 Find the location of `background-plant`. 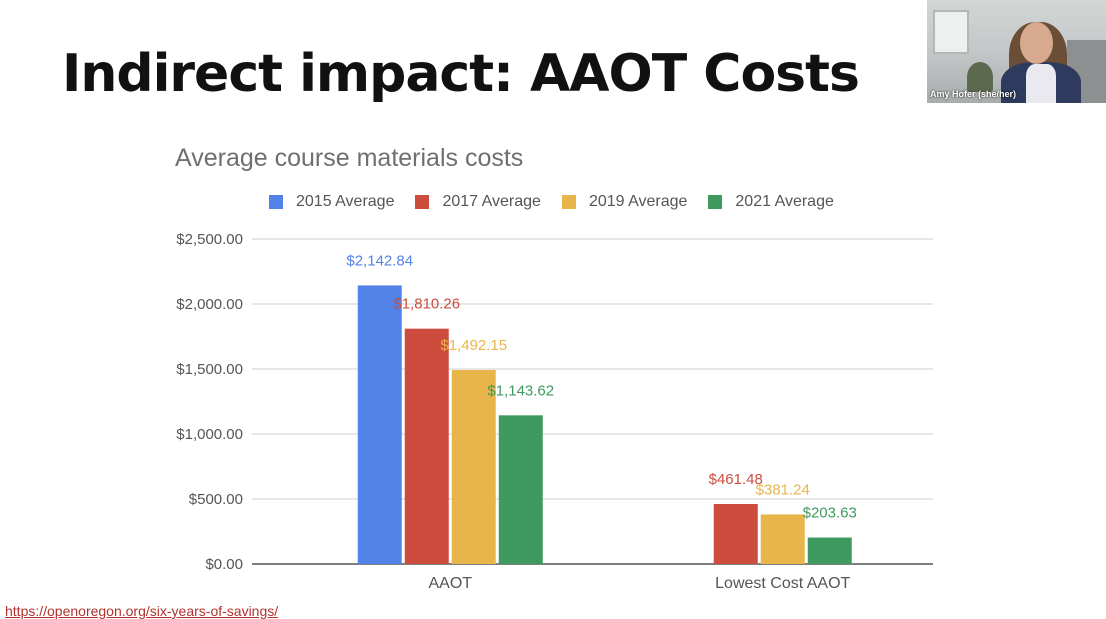

background-plant is located at coordinates (980, 77).